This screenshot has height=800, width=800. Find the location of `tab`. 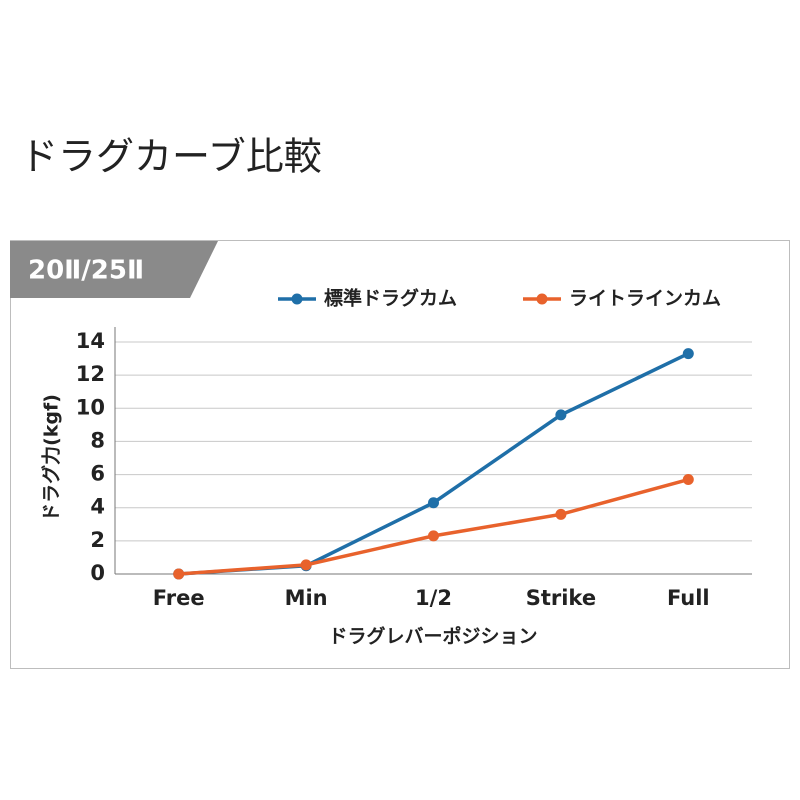

tab is located at coordinates (114, 269).